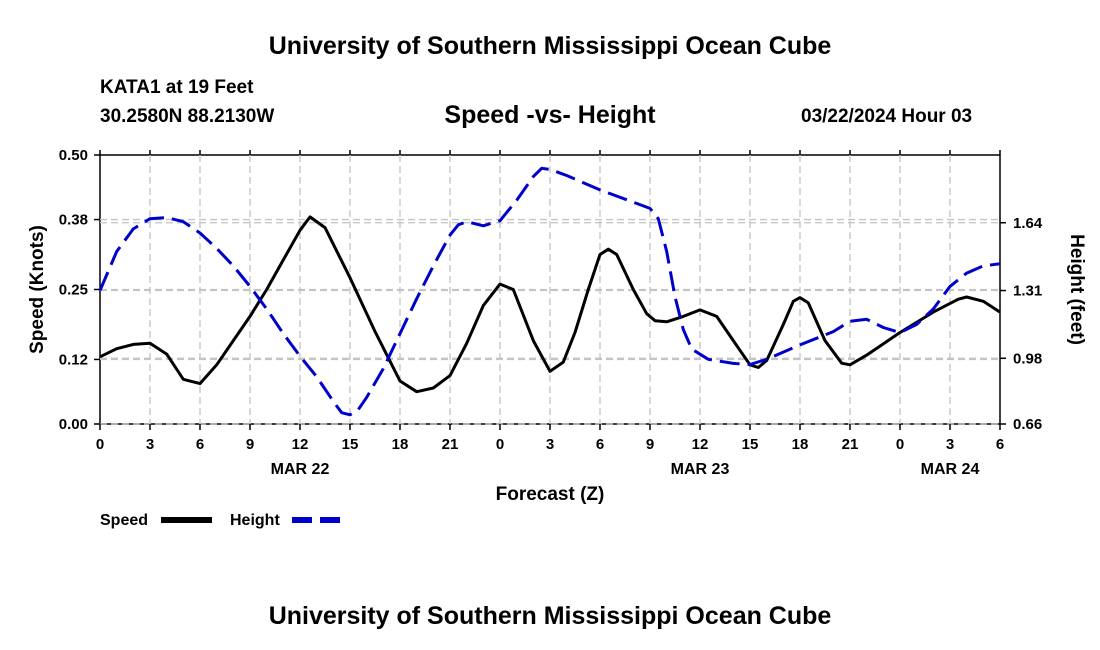 The width and height of the screenshot is (1100, 650). I want to click on y-tick-label: 0.50, so click(73, 155).